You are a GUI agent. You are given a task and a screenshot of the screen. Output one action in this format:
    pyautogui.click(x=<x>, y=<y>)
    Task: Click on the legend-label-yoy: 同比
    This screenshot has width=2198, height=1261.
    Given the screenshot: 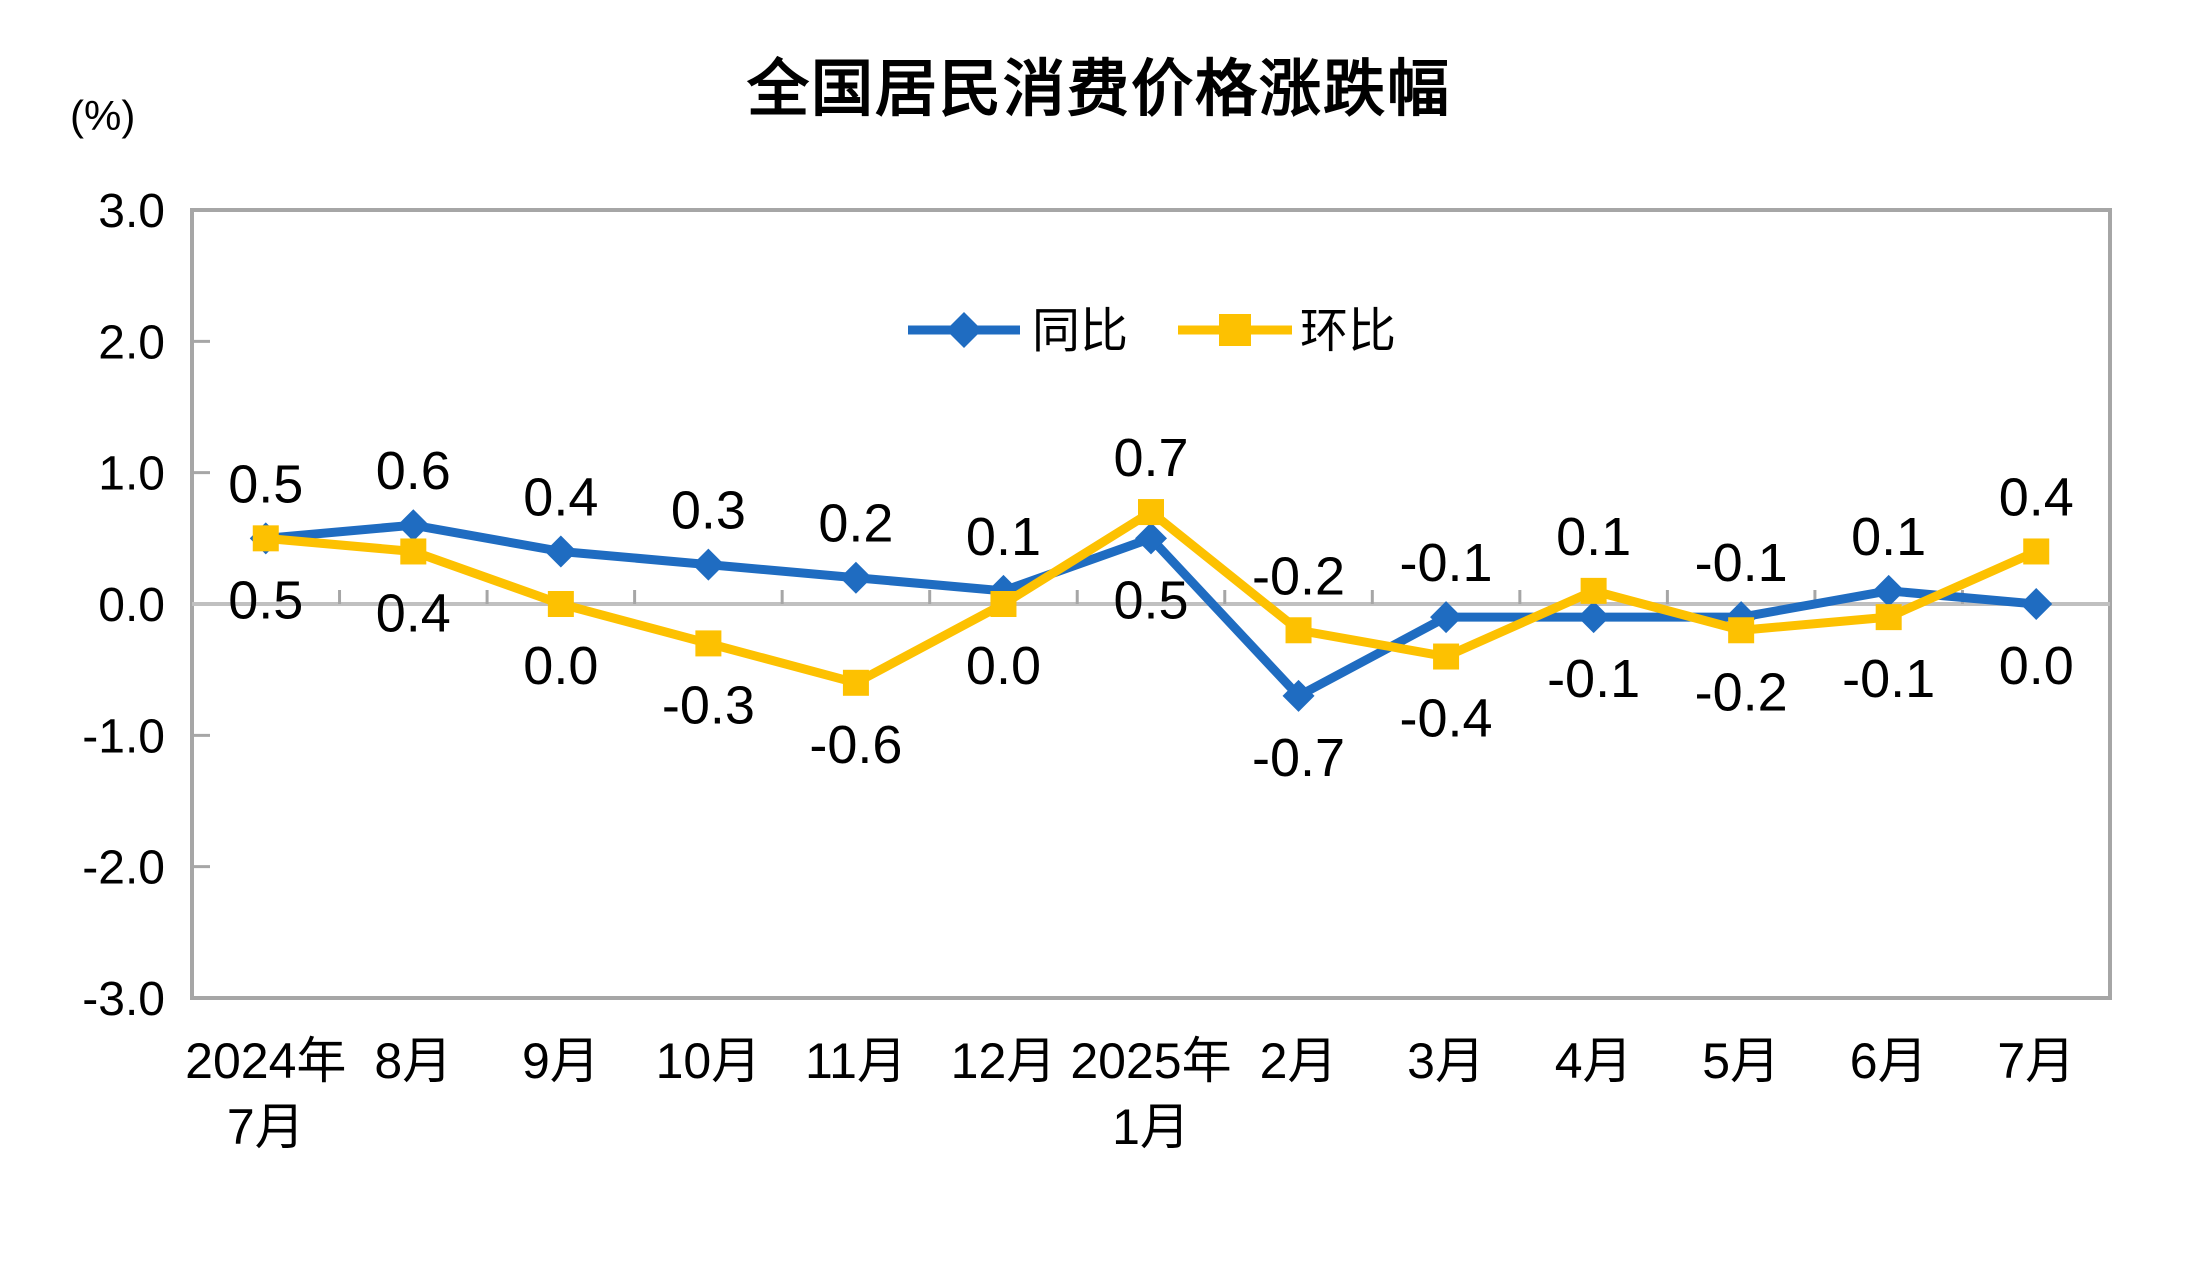 What is the action you would take?
    pyautogui.click(x=1080, y=331)
    